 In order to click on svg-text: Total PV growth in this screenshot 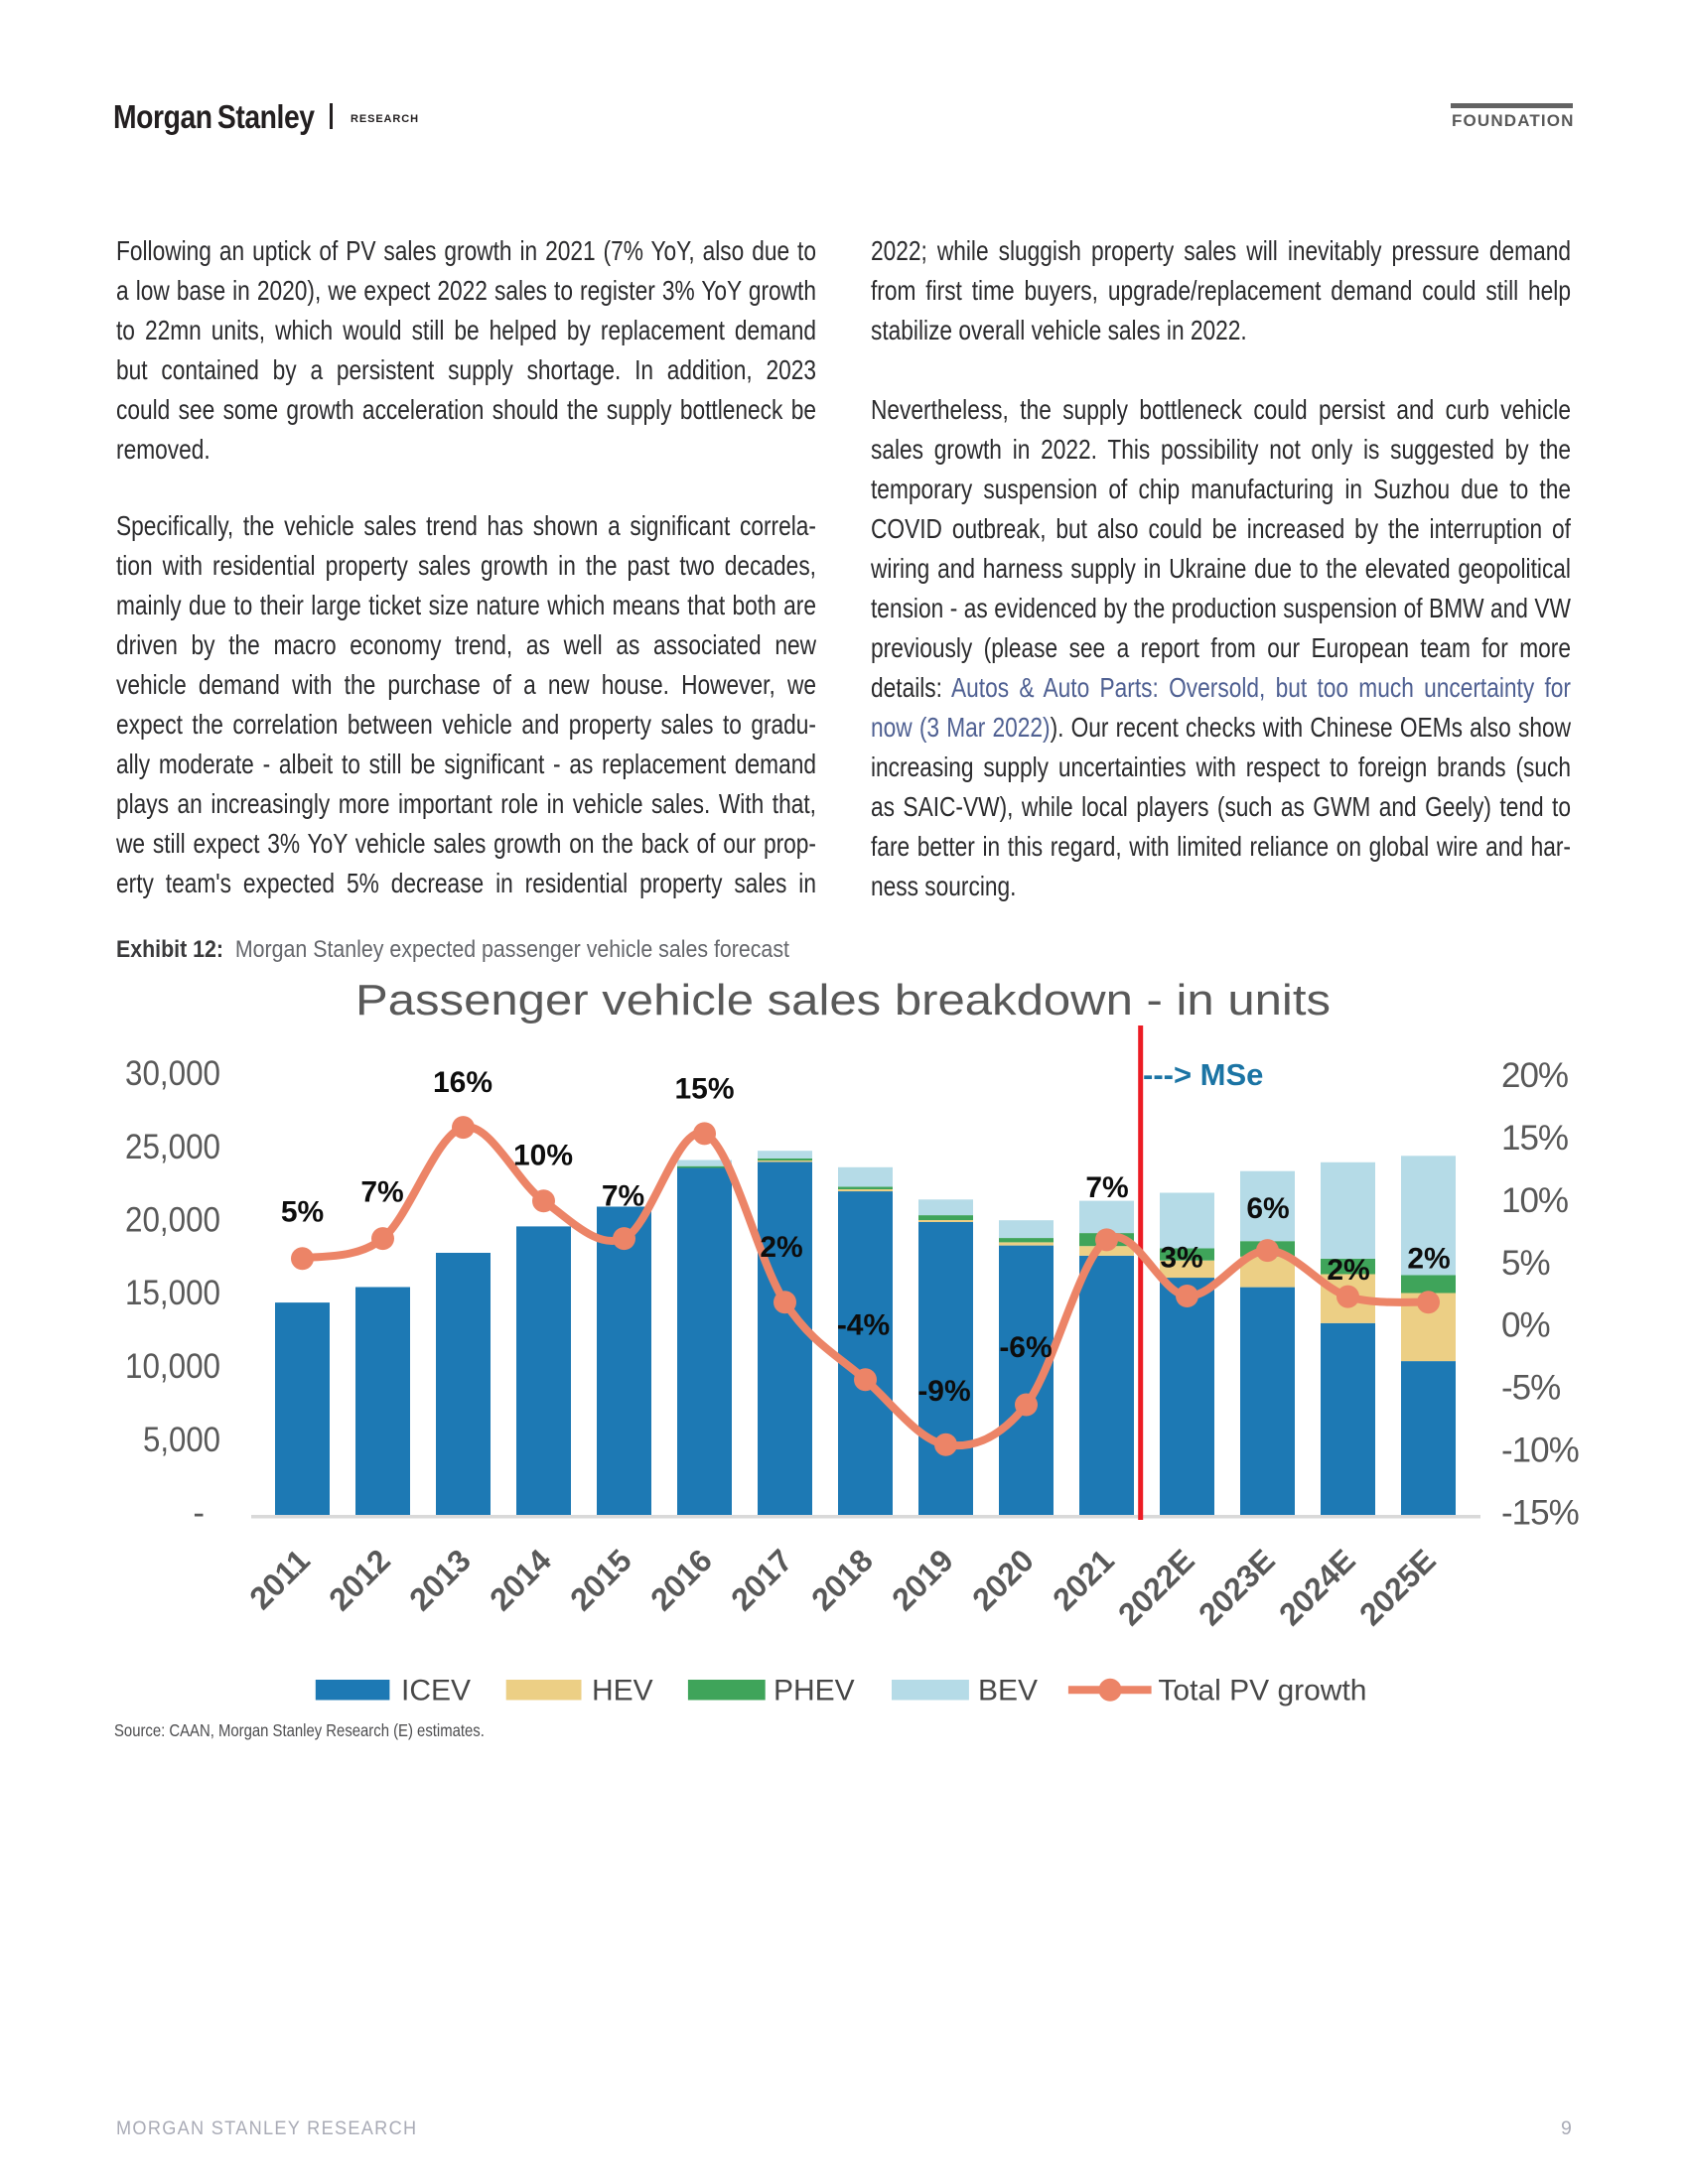, I will do `click(1262, 1691)`.